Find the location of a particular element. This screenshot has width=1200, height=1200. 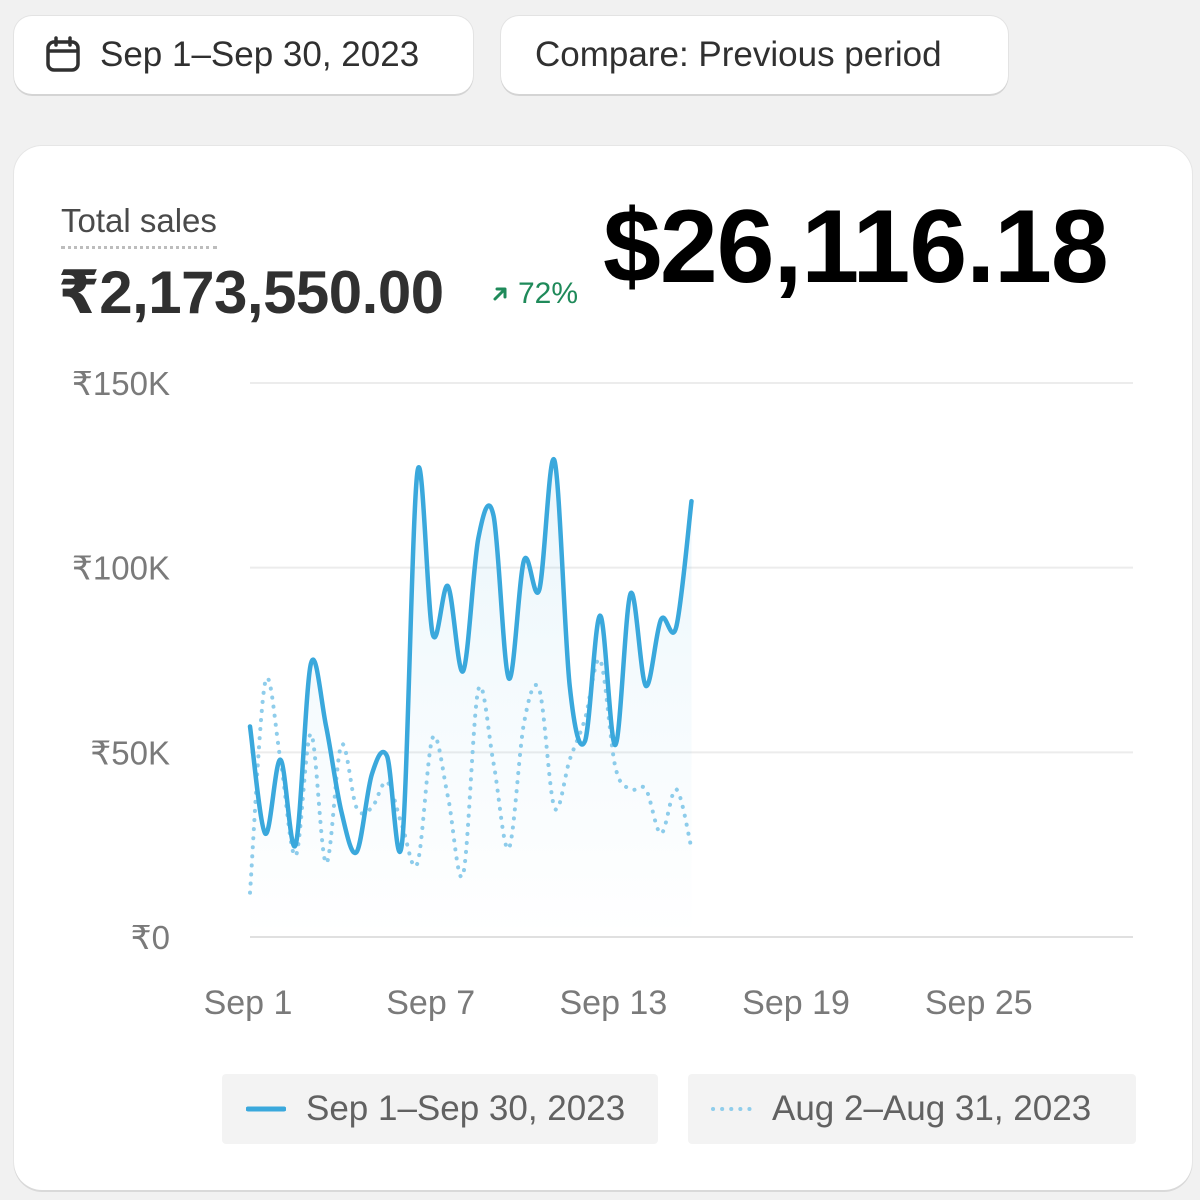

date-range-label: Sep 1–Sep 30, 2023 is located at coordinates (260, 54).